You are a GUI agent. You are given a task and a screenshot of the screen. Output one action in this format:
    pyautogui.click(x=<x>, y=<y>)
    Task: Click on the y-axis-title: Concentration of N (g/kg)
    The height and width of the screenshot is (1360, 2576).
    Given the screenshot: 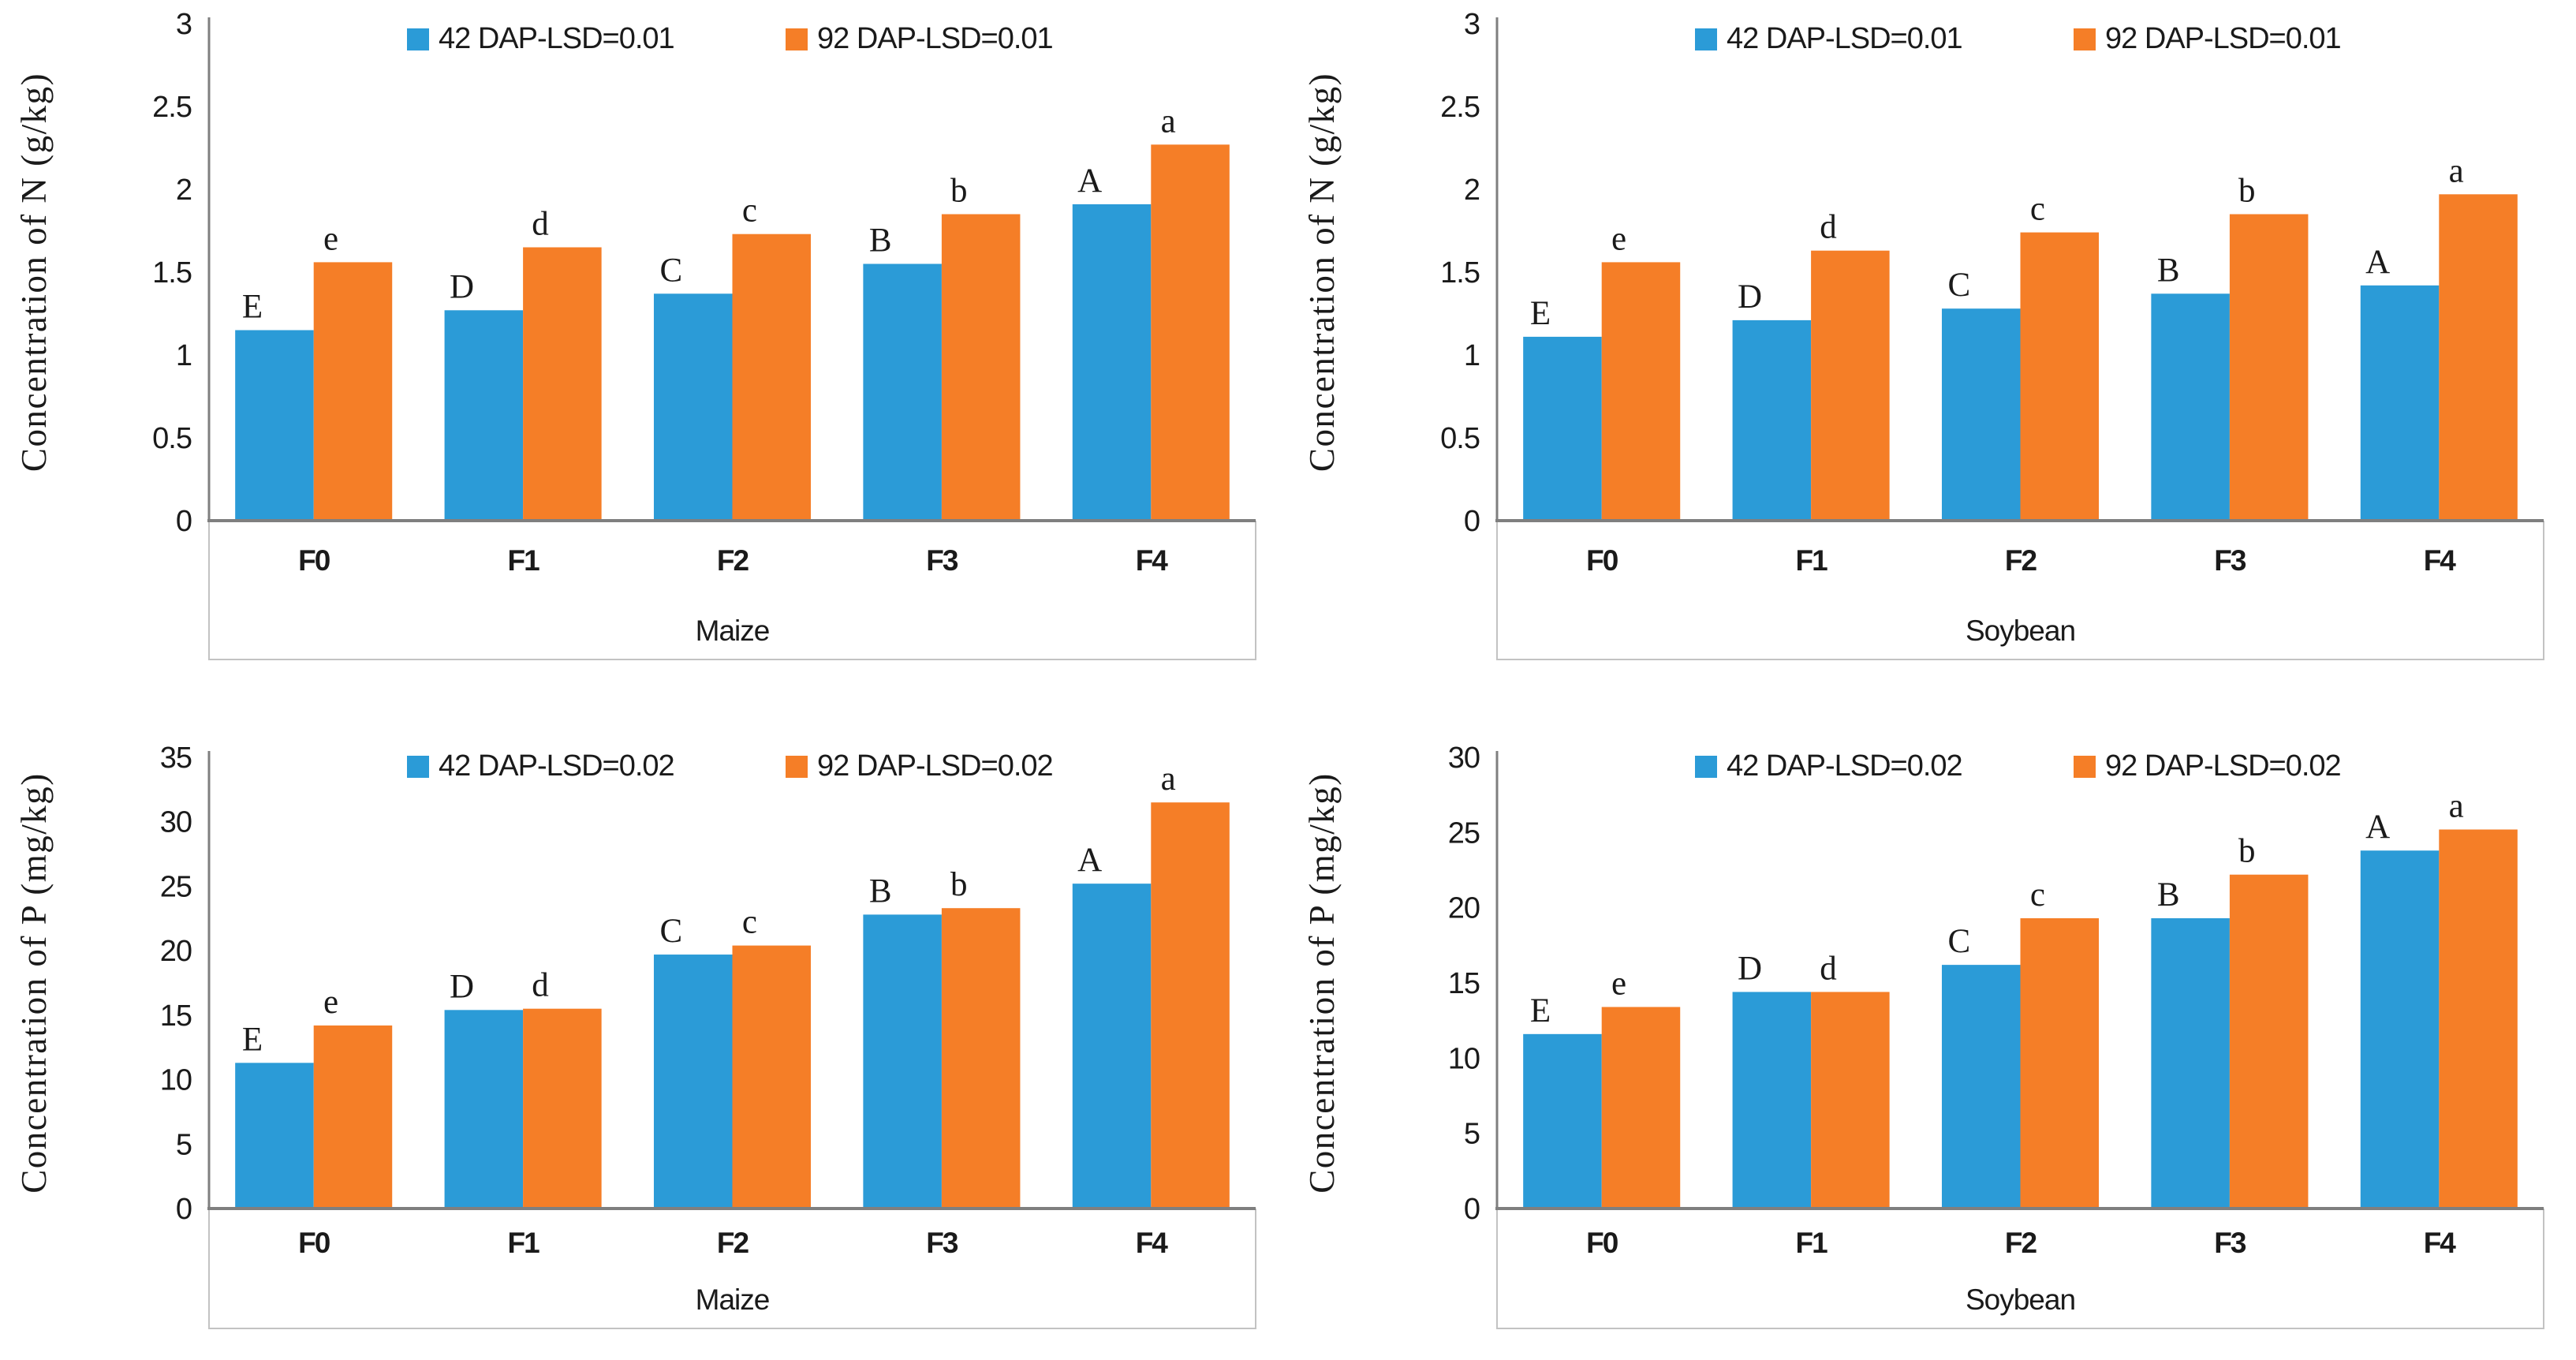 What is the action you would take?
    pyautogui.click(x=1322, y=272)
    